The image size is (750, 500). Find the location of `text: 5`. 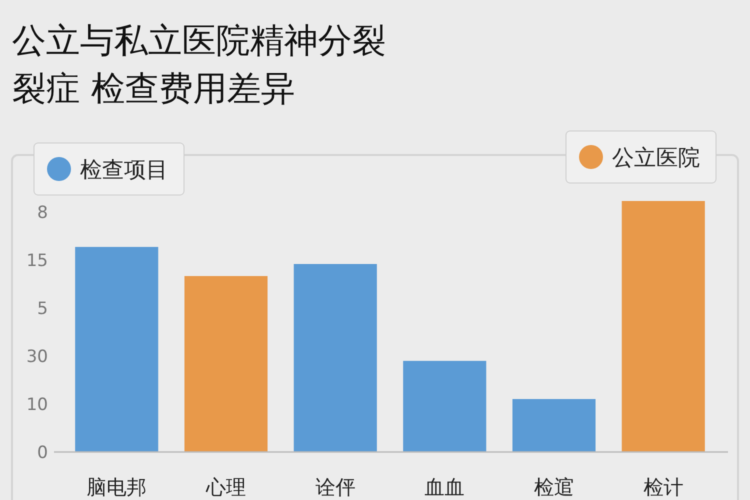

text: 5 is located at coordinates (42, 309).